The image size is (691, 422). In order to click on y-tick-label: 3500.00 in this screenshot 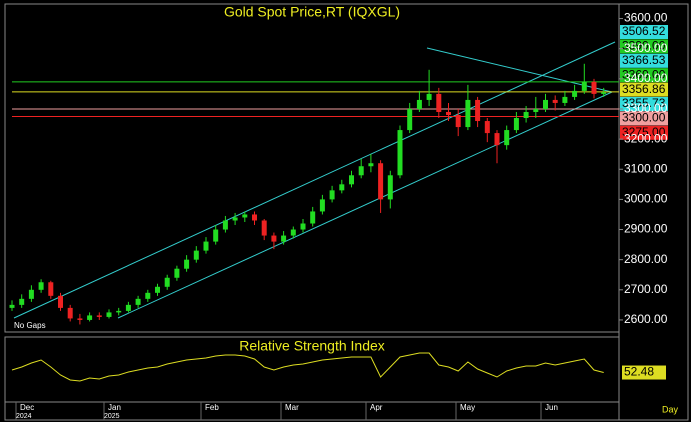, I will do `click(646, 48)`.